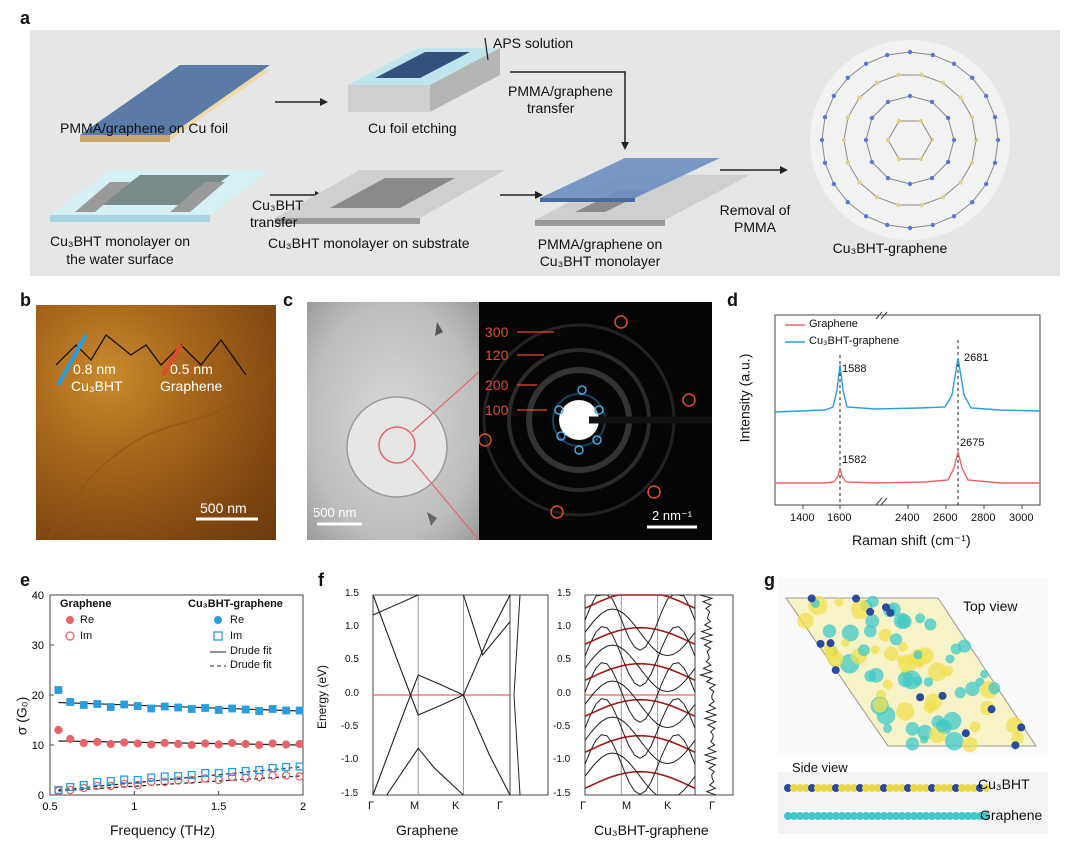 Image resolution: width=1080 pixels, height=852 pixels. What do you see at coordinates (564, 659) in the screenshot?
I see `band-tick-y2-right: 0.5` at bounding box center [564, 659].